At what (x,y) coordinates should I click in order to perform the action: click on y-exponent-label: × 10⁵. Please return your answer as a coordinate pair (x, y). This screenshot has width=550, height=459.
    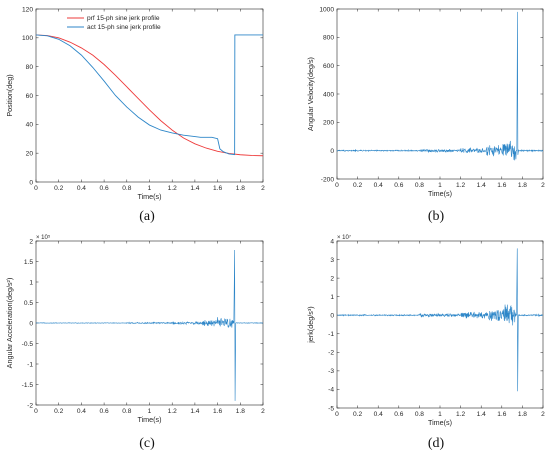
    Looking at the image, I should click on (43, 237).